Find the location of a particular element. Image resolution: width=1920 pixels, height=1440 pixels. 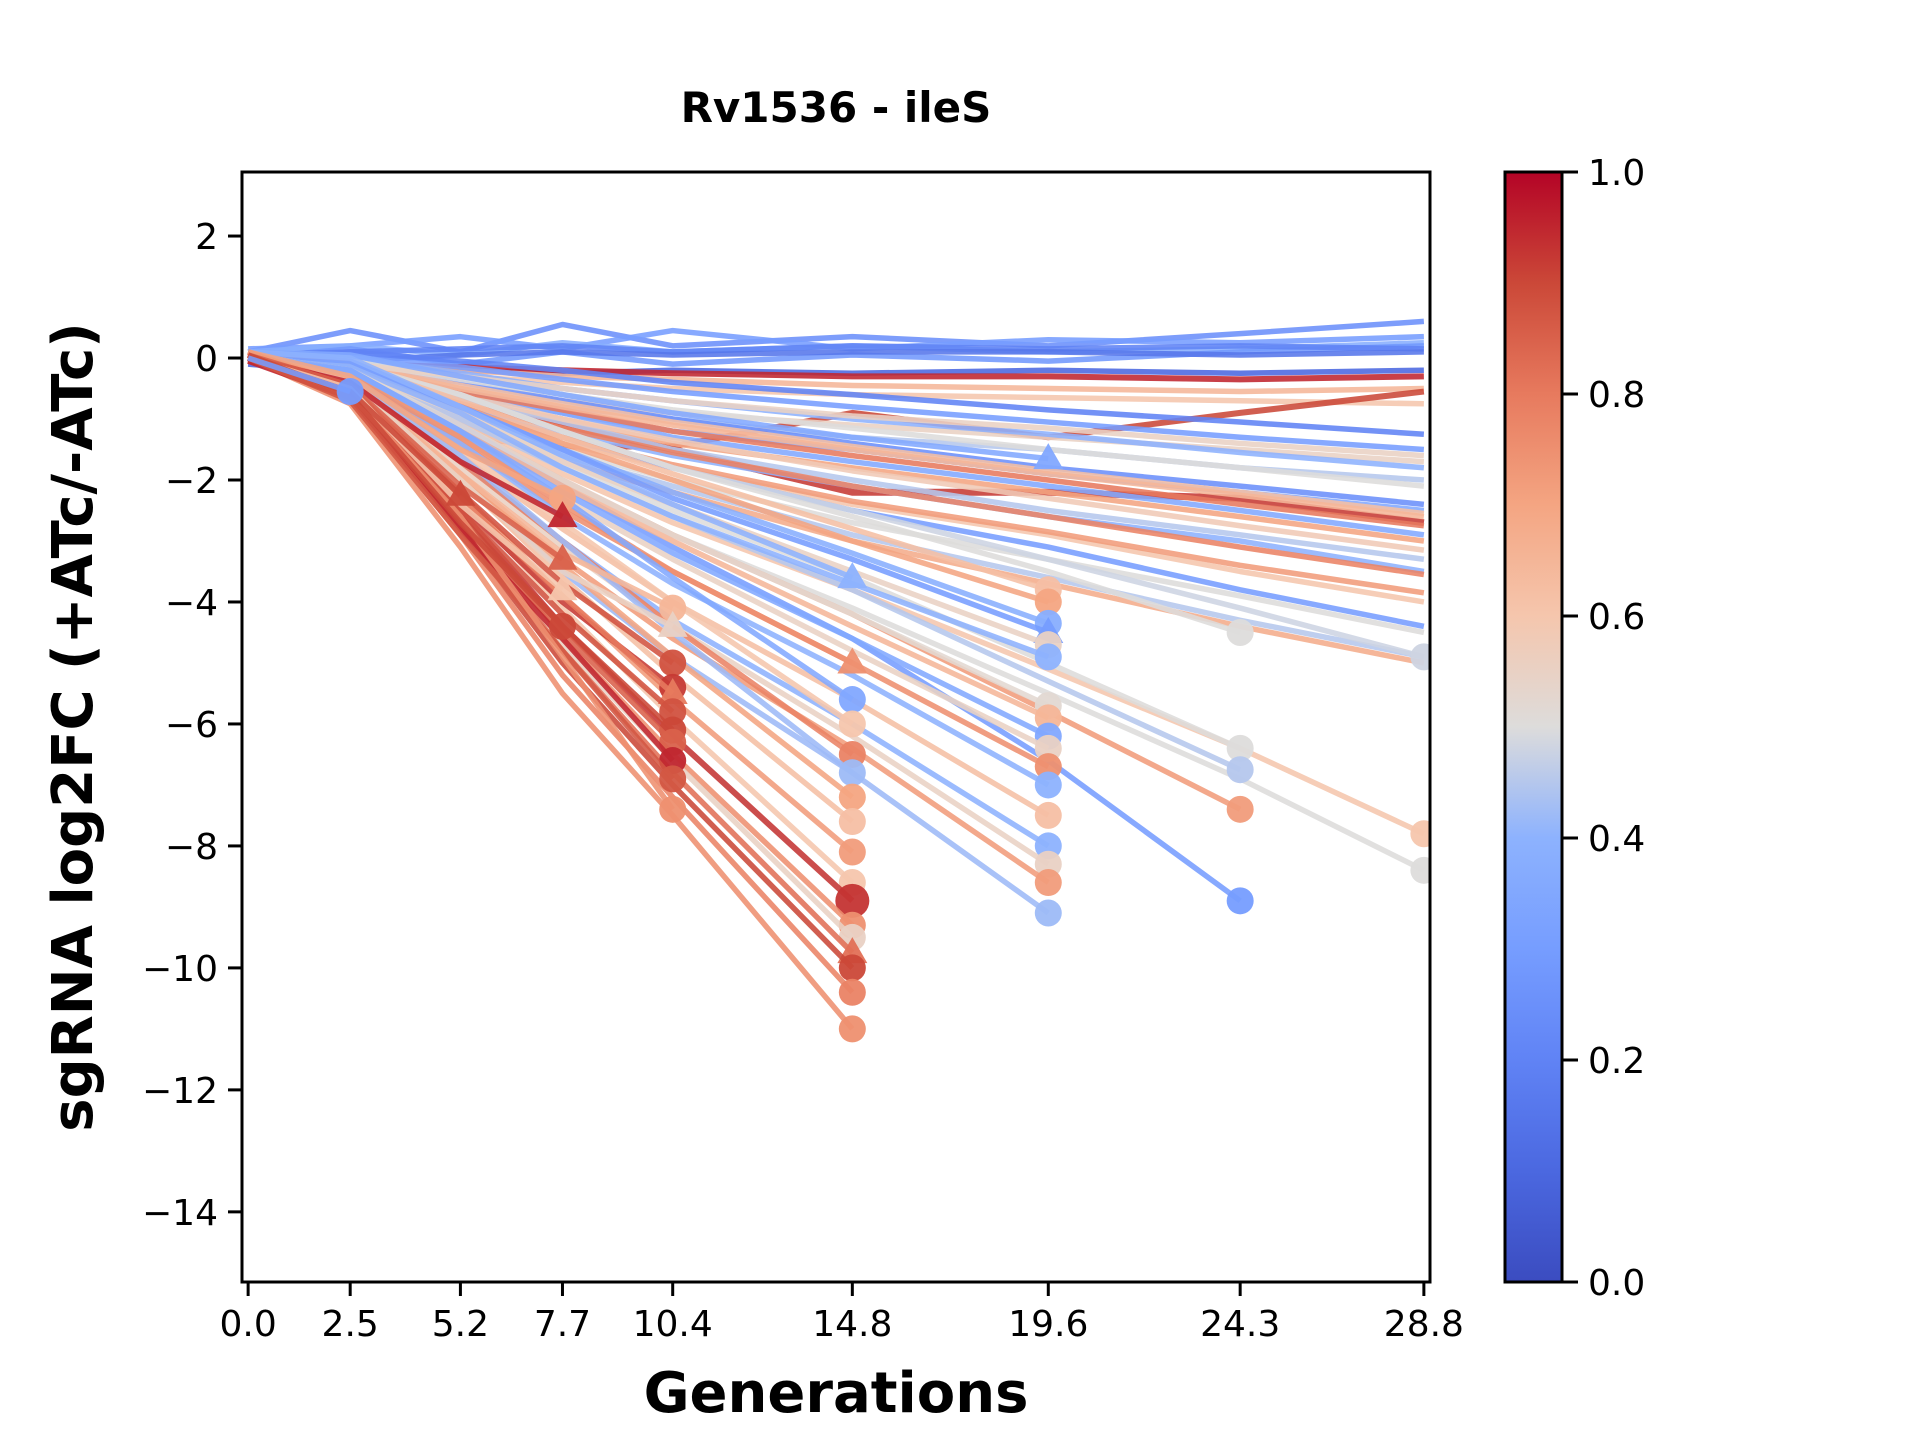

colorbar: 0.0 0.2 0.4 0.6 0.8 1.0 is located at coordinates (1574, 728).